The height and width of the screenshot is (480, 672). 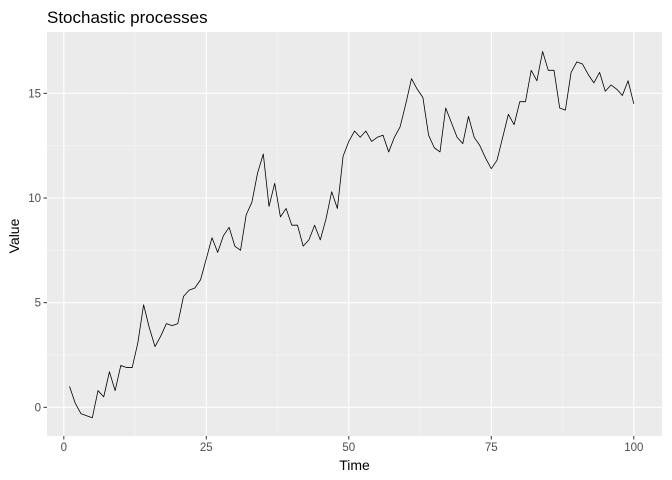 I want to click on x-axis: 0 25 50 75 100, so click(x=352, y=445).